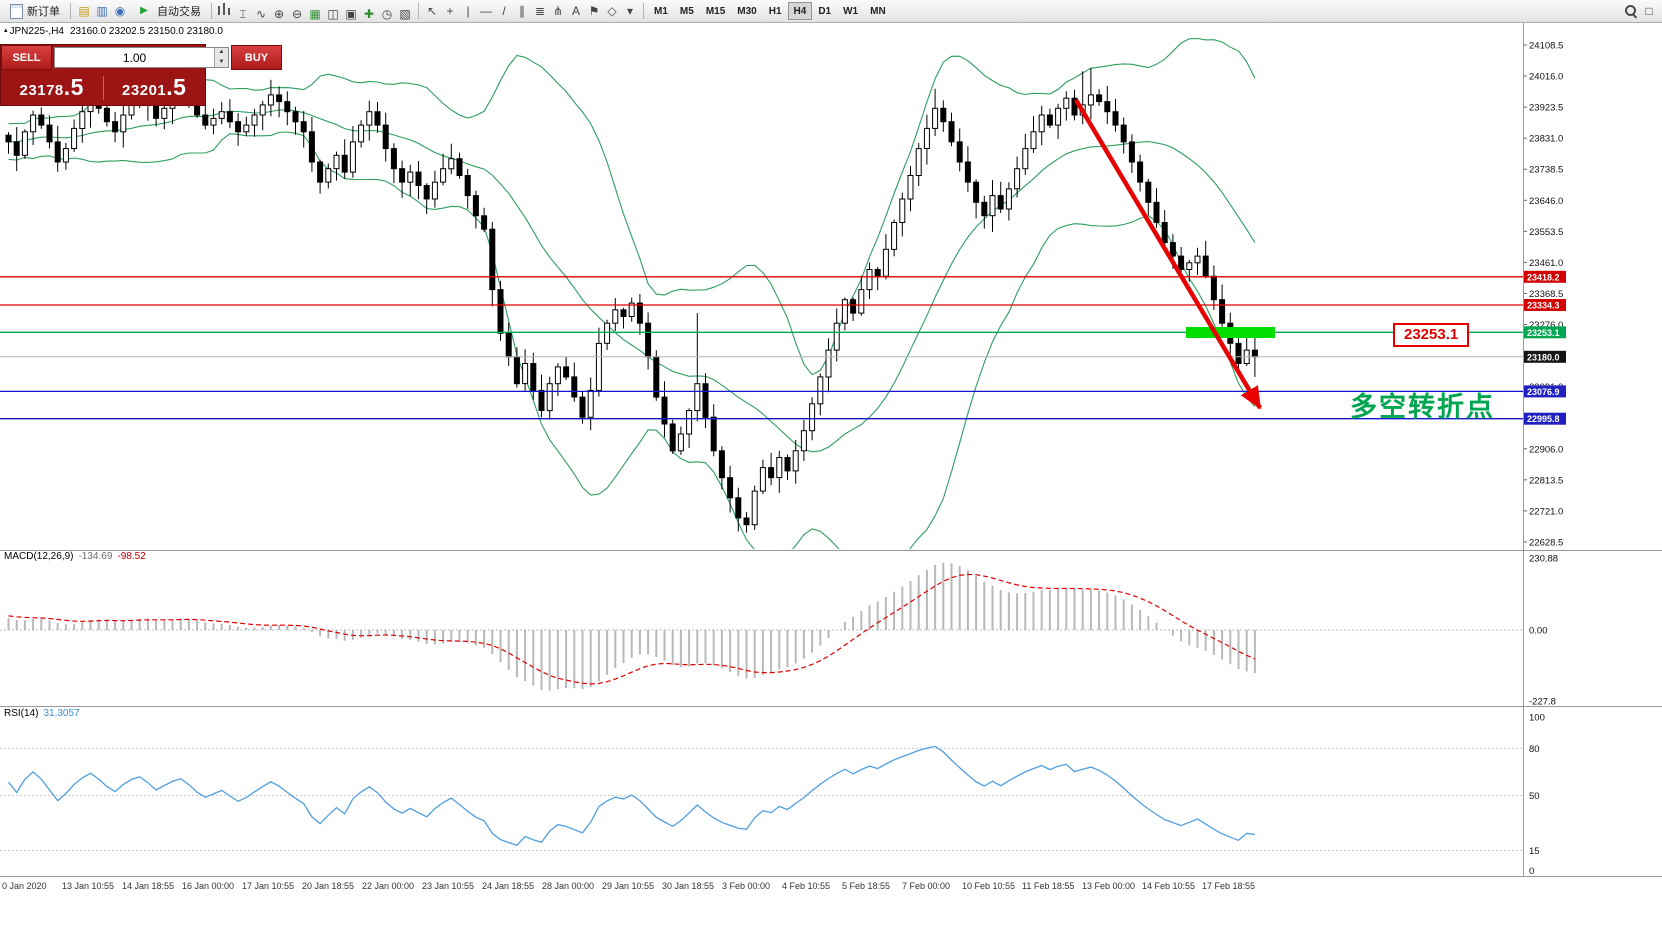 Image resolution: width=1662 pixels, height=944 pixels. Describe the element at coordinates (575, 11) in the screenshot. I see `text-icon: A` at that location.